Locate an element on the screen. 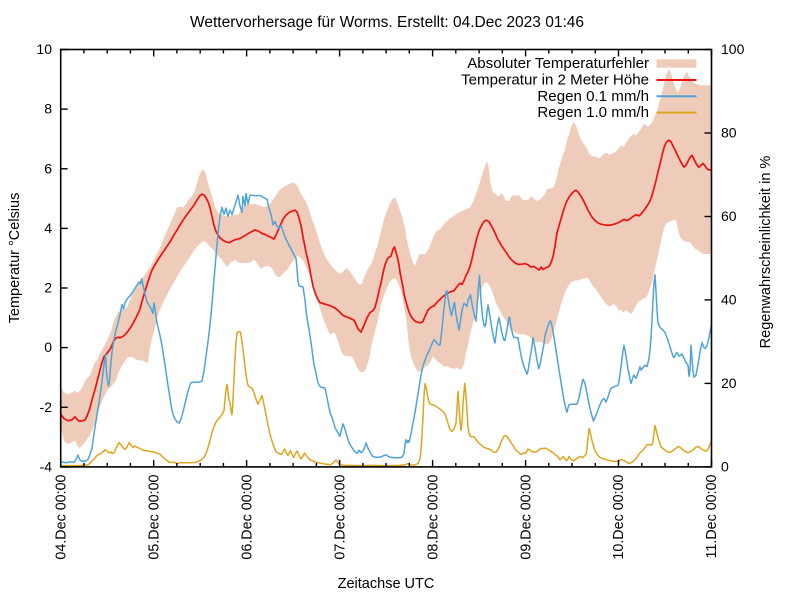  svg-text: 100 is located at coordinates (733, 49).